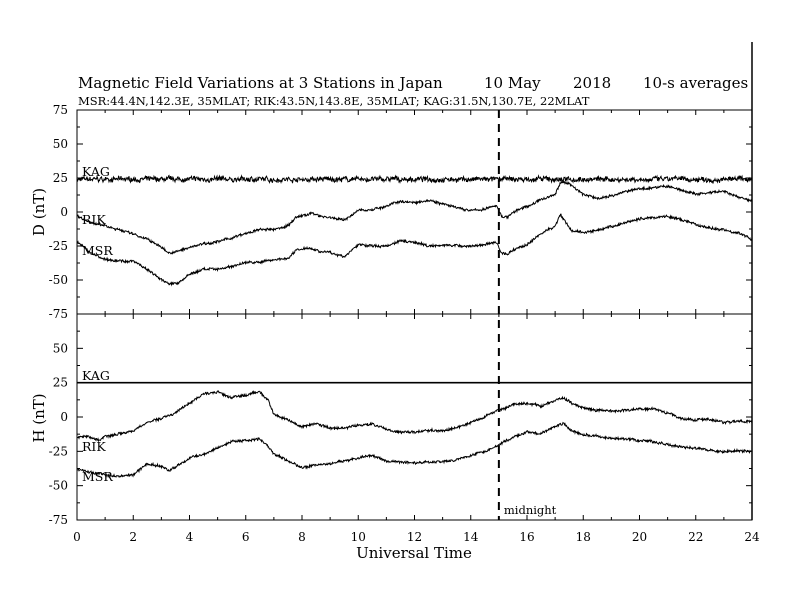 The width and height of the screenshot is (792, 612). Describe the element at coordinates (414, 179) in the screenshot. I see `d-series-kag` at that location.